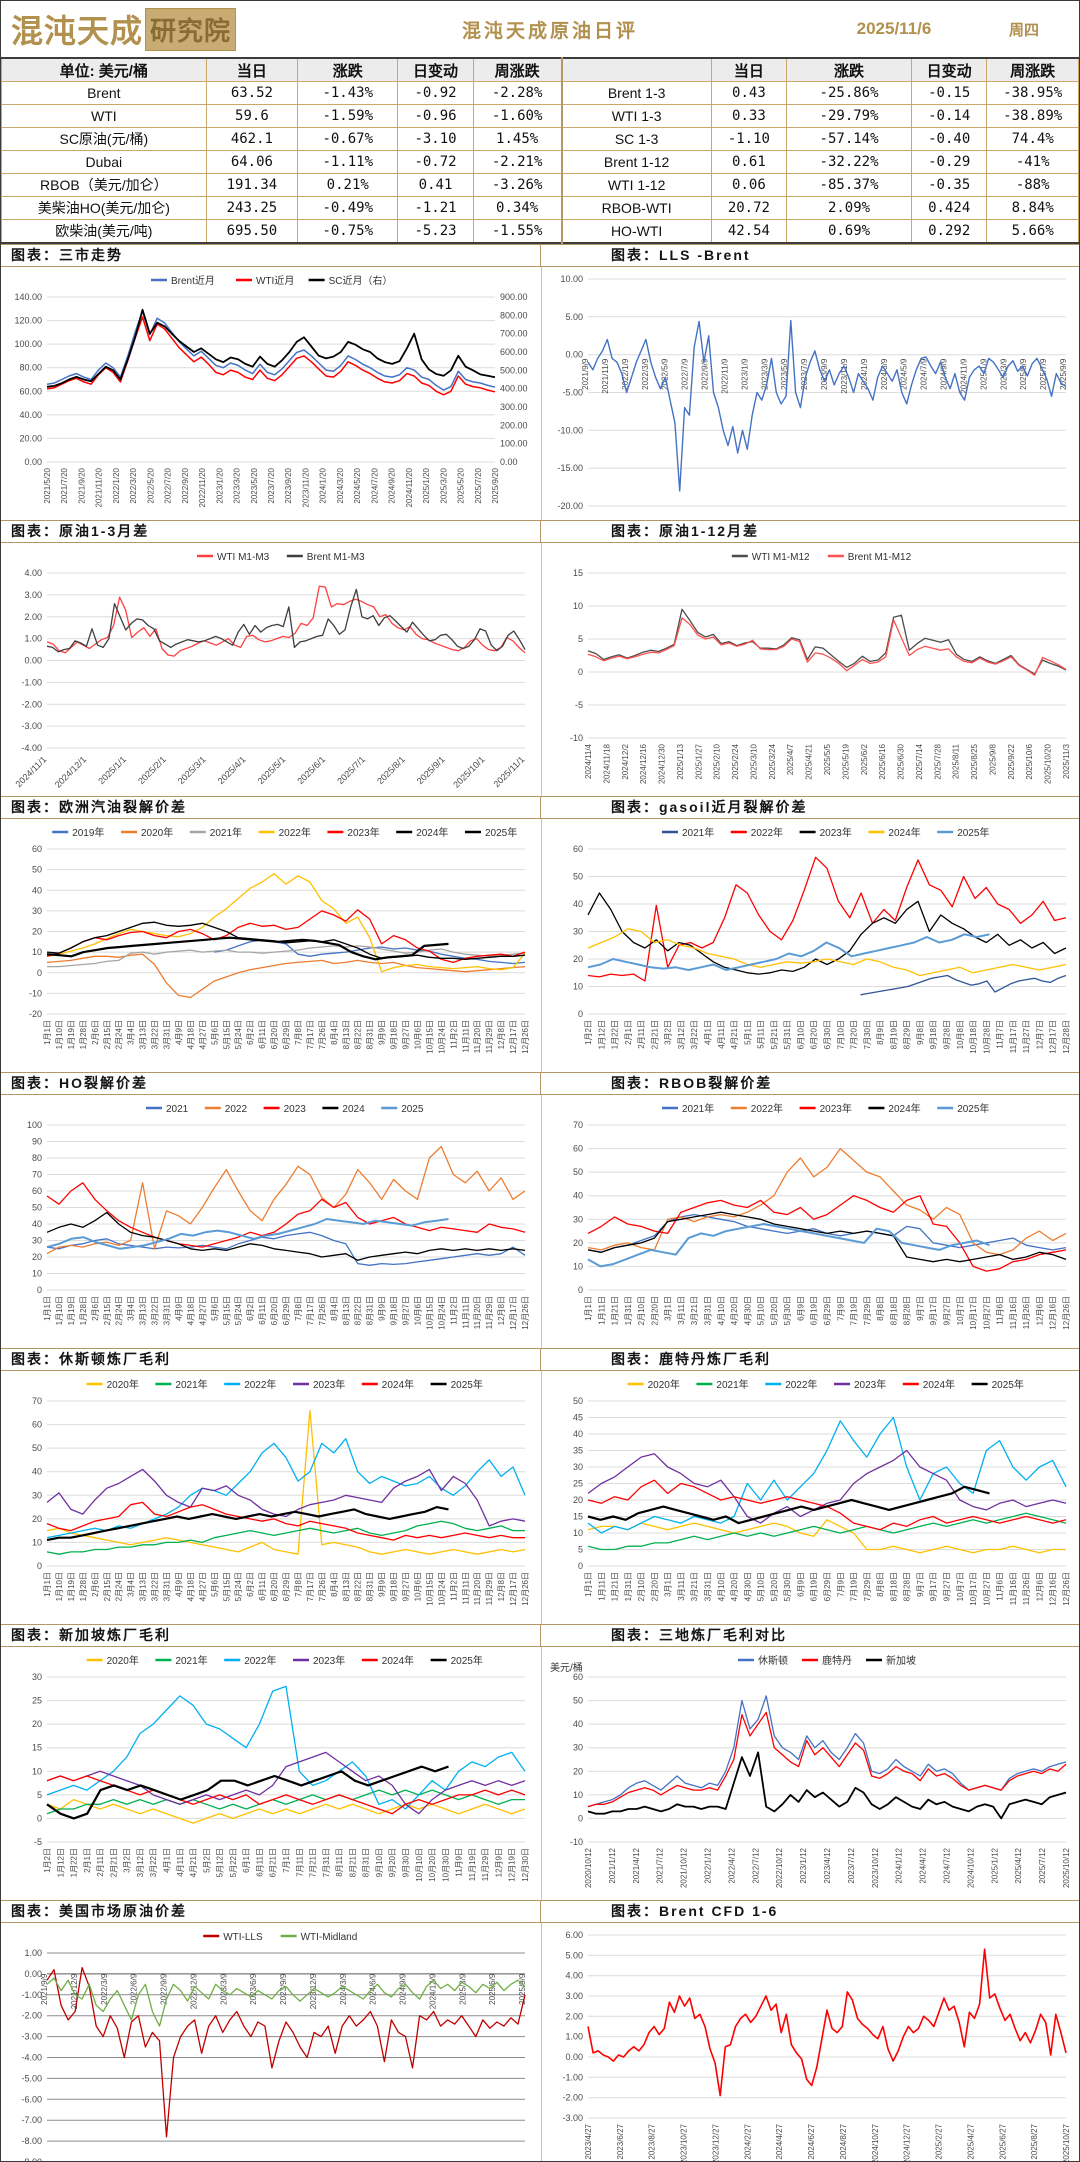 The image size is (1080, 2162). What do you see at coordinates (525, 1865) in the screenshot?
I see `svg-text: 12月30日` at bounding box center [525, 1865].